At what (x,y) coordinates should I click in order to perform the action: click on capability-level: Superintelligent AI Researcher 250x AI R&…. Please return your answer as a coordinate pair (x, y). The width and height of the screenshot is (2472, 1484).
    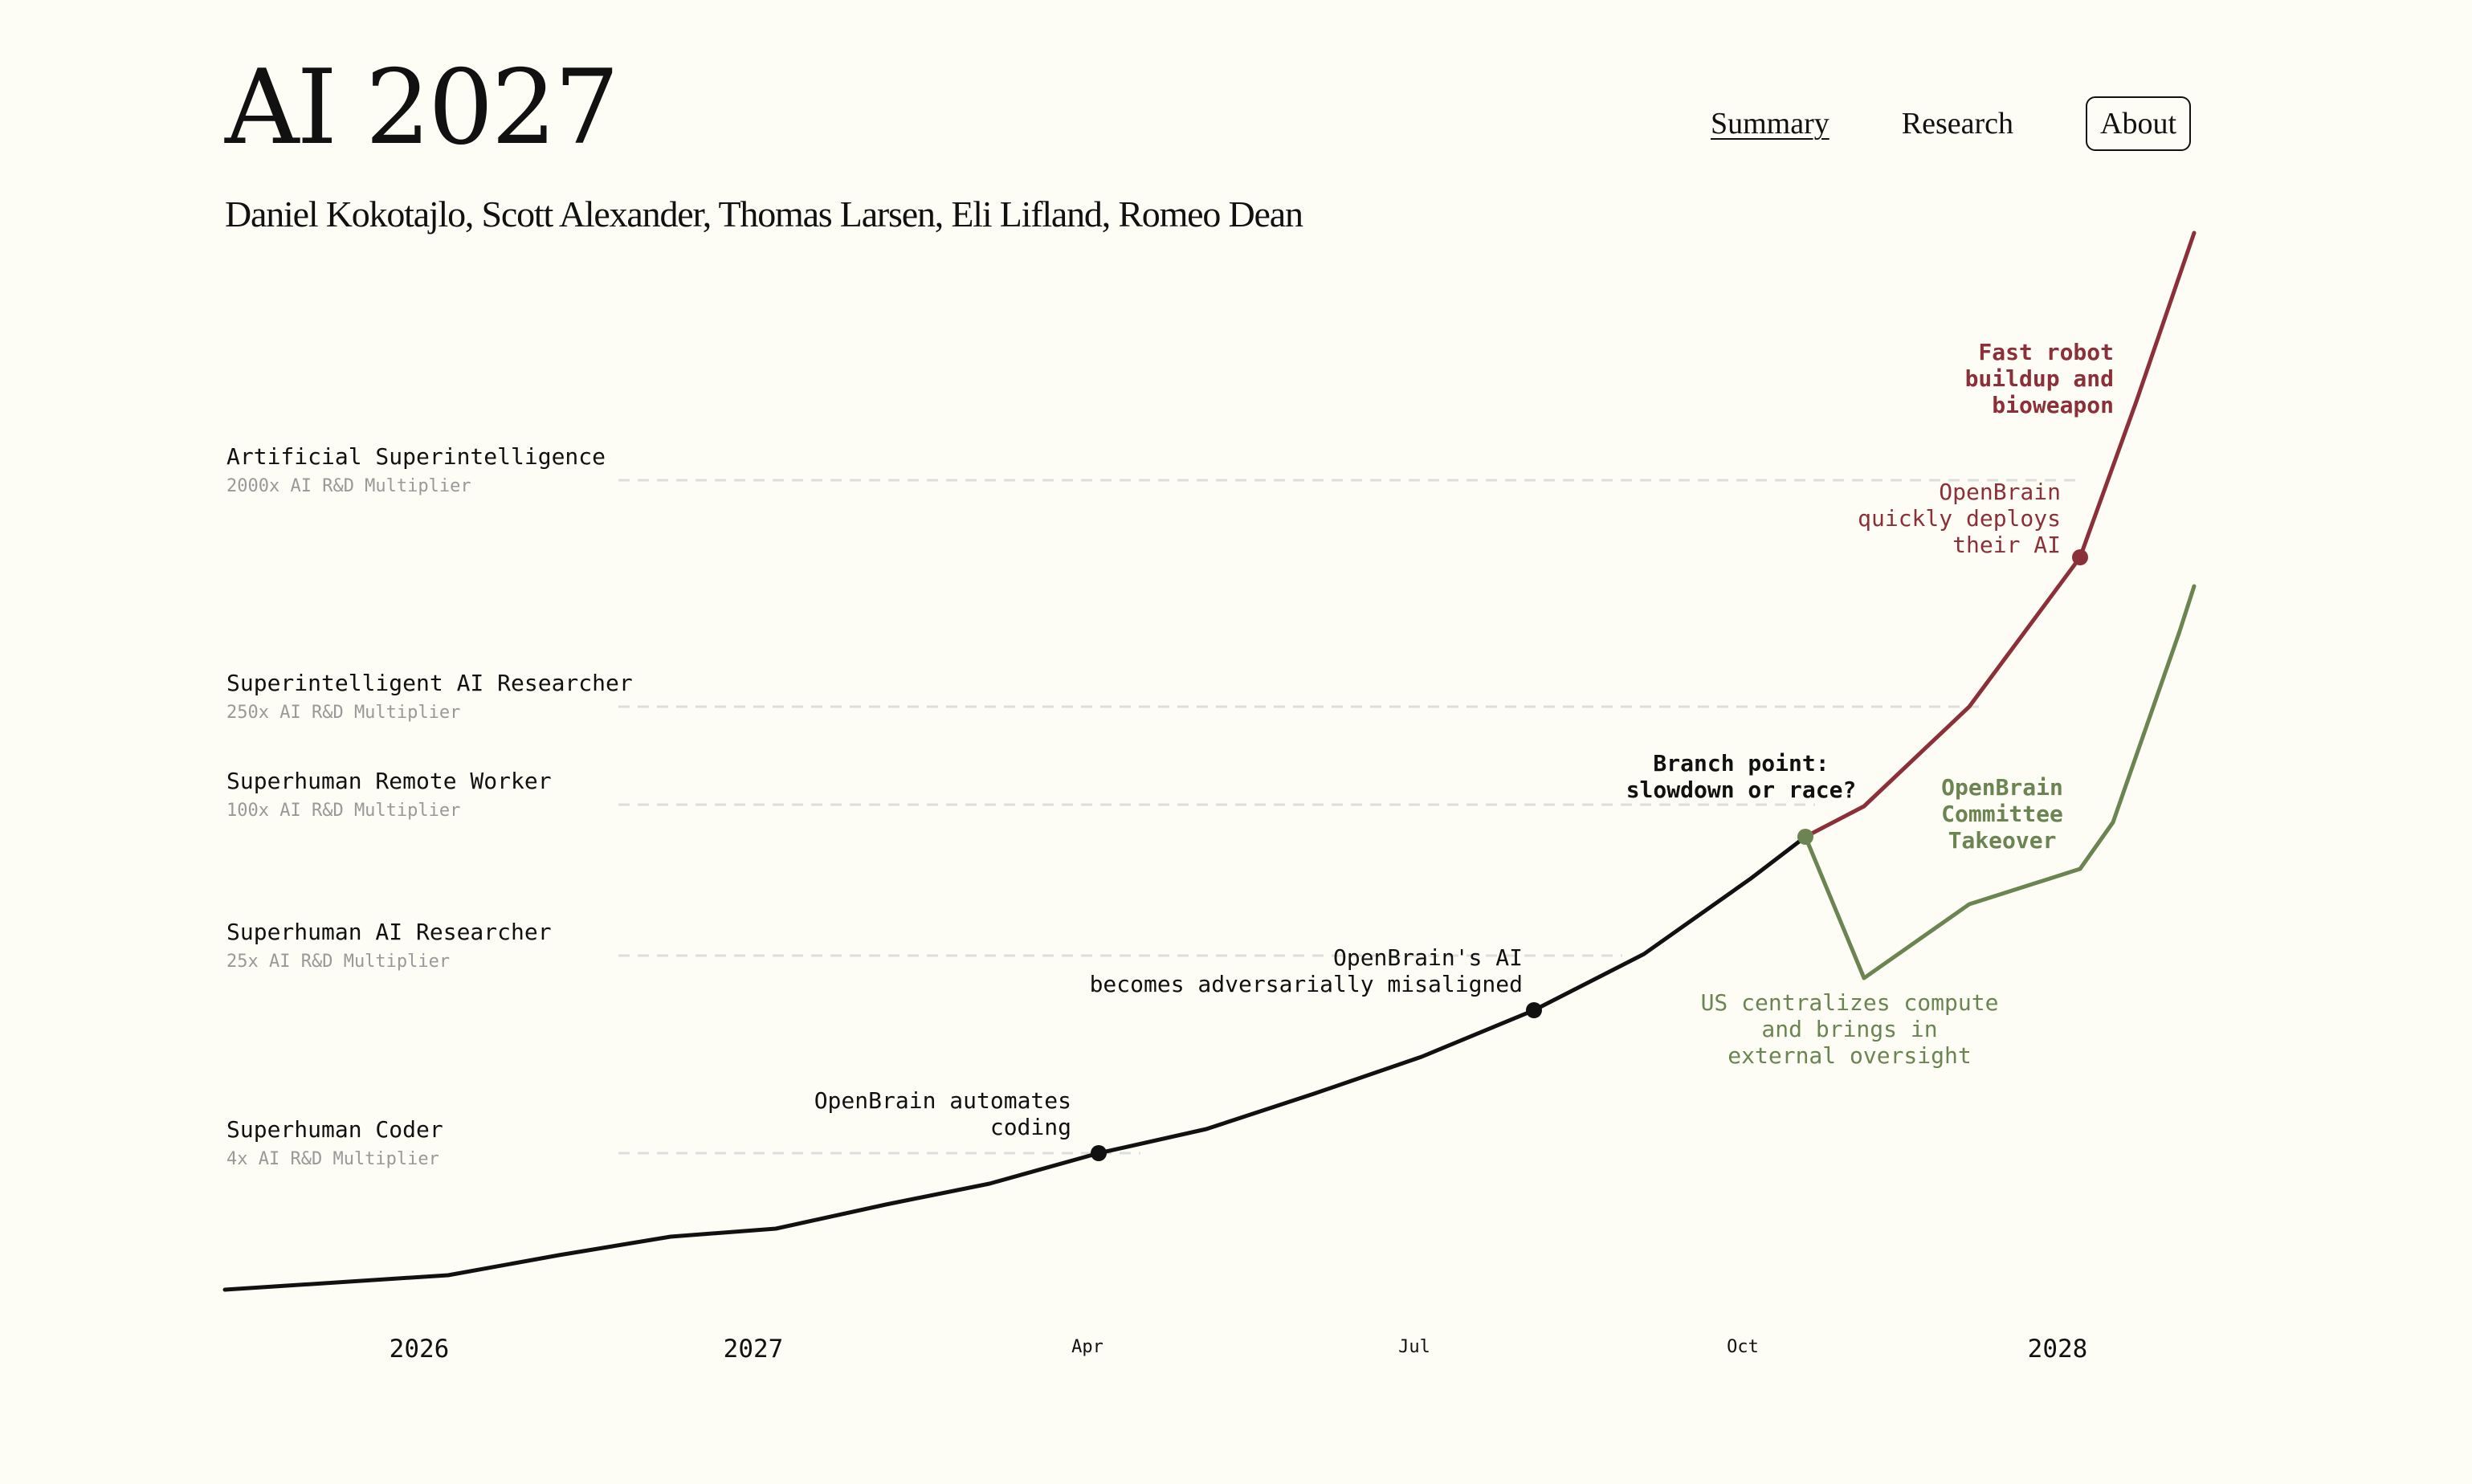
    Looking at the image, I should click on (1105, 696).